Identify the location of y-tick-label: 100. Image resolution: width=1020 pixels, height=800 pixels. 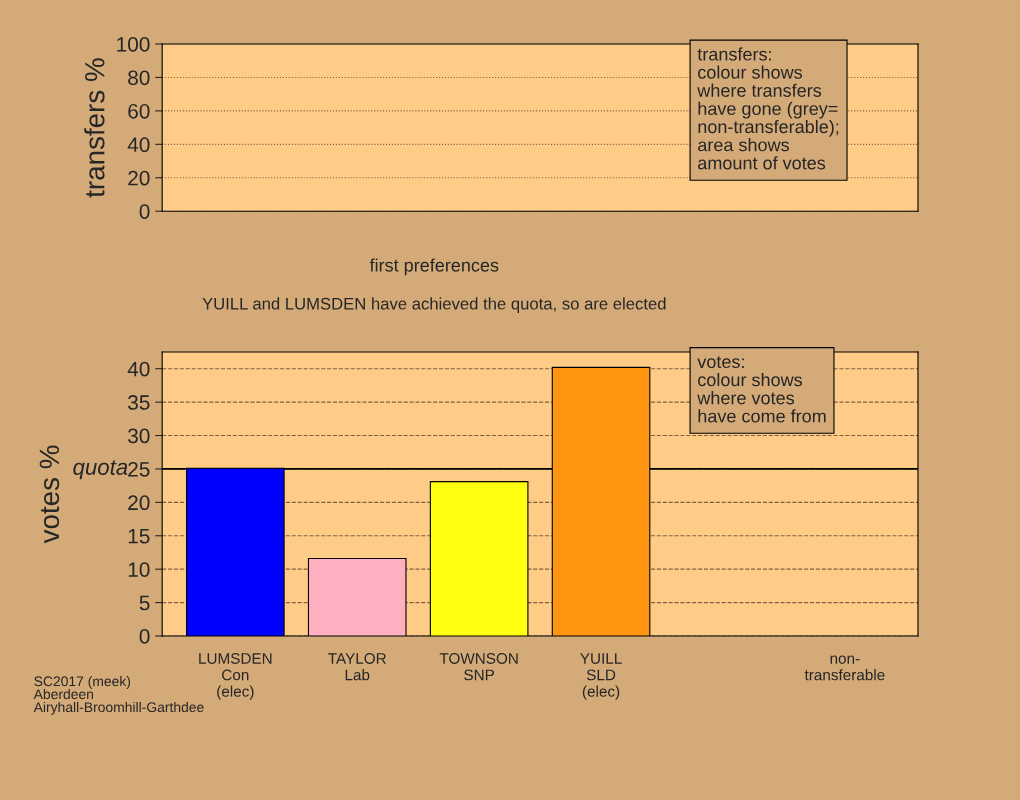
(133, 44).